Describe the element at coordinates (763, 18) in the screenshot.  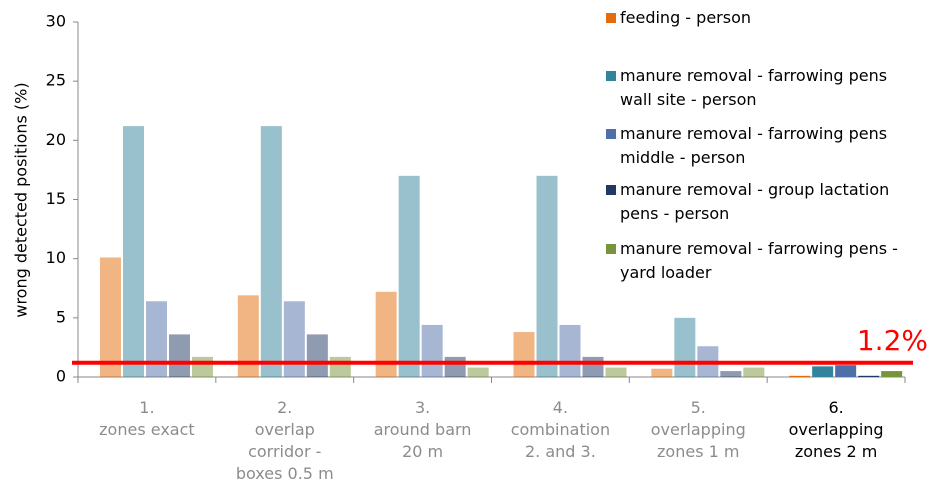
I see `legend-entry: feeding - person` at that location.